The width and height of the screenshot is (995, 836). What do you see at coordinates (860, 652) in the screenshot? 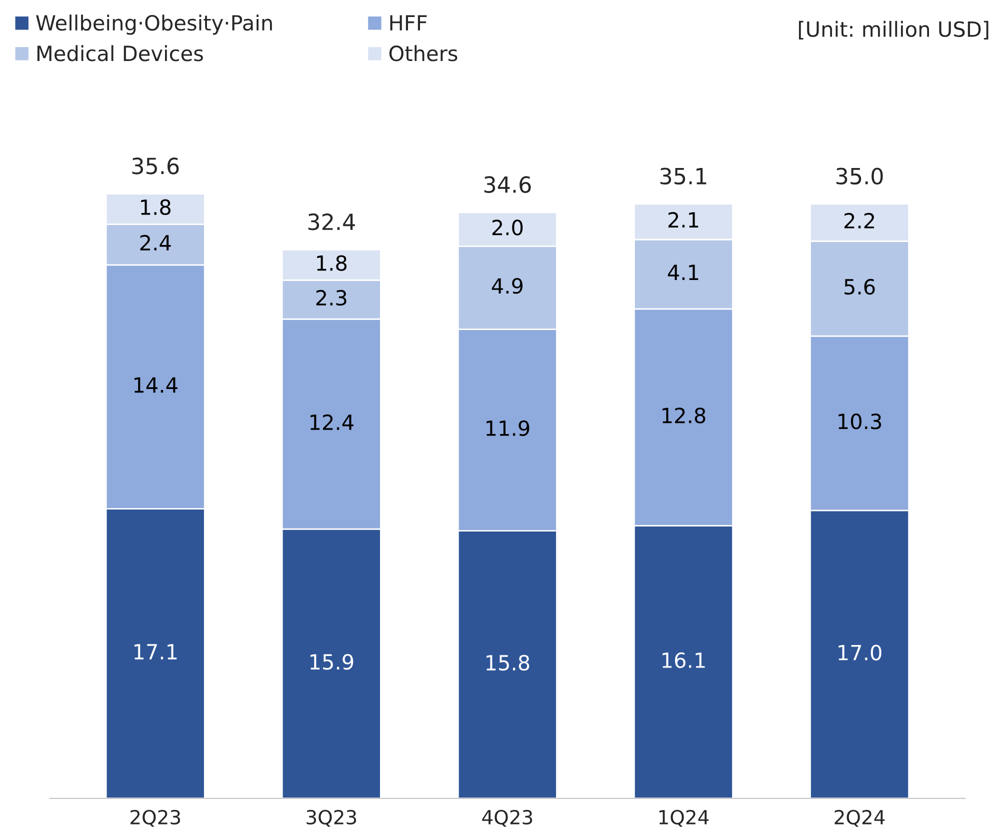
I see `data-label: 17.0` at bounding box center [860, 652].